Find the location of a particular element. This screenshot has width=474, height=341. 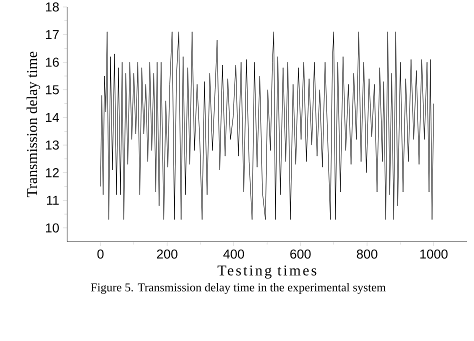

y-axis-title: Transmission delay time is located at coordinates (33, 125).